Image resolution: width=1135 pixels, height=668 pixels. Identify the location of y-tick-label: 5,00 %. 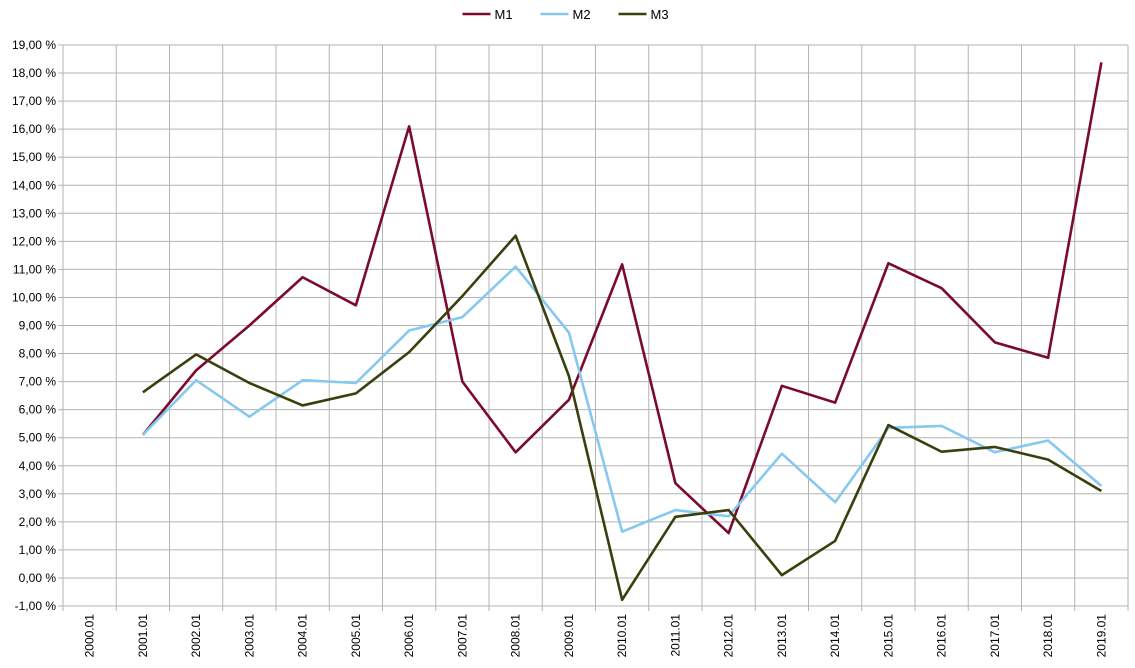
(38, 438).